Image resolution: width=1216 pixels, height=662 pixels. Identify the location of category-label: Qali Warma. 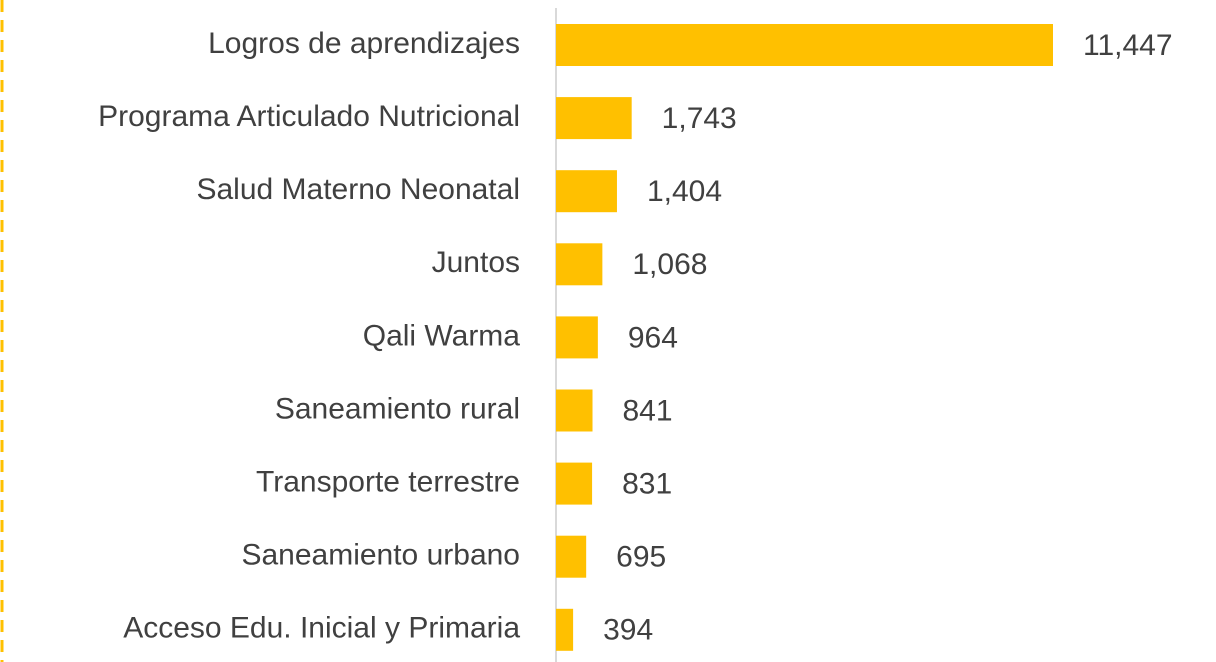
(442, 335).